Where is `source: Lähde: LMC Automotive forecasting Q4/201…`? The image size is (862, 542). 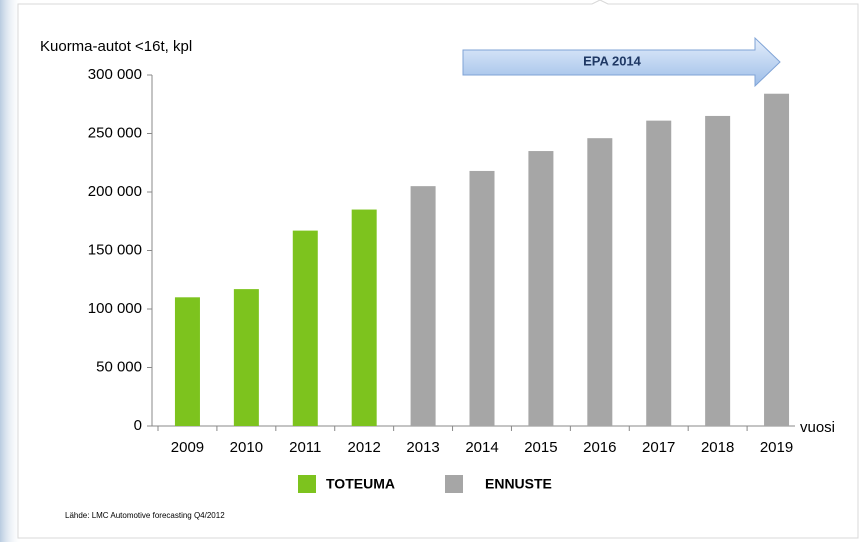
source: Lähde: LMC Automotive forecasting Q4/201… is located at coordinates (145, 515).